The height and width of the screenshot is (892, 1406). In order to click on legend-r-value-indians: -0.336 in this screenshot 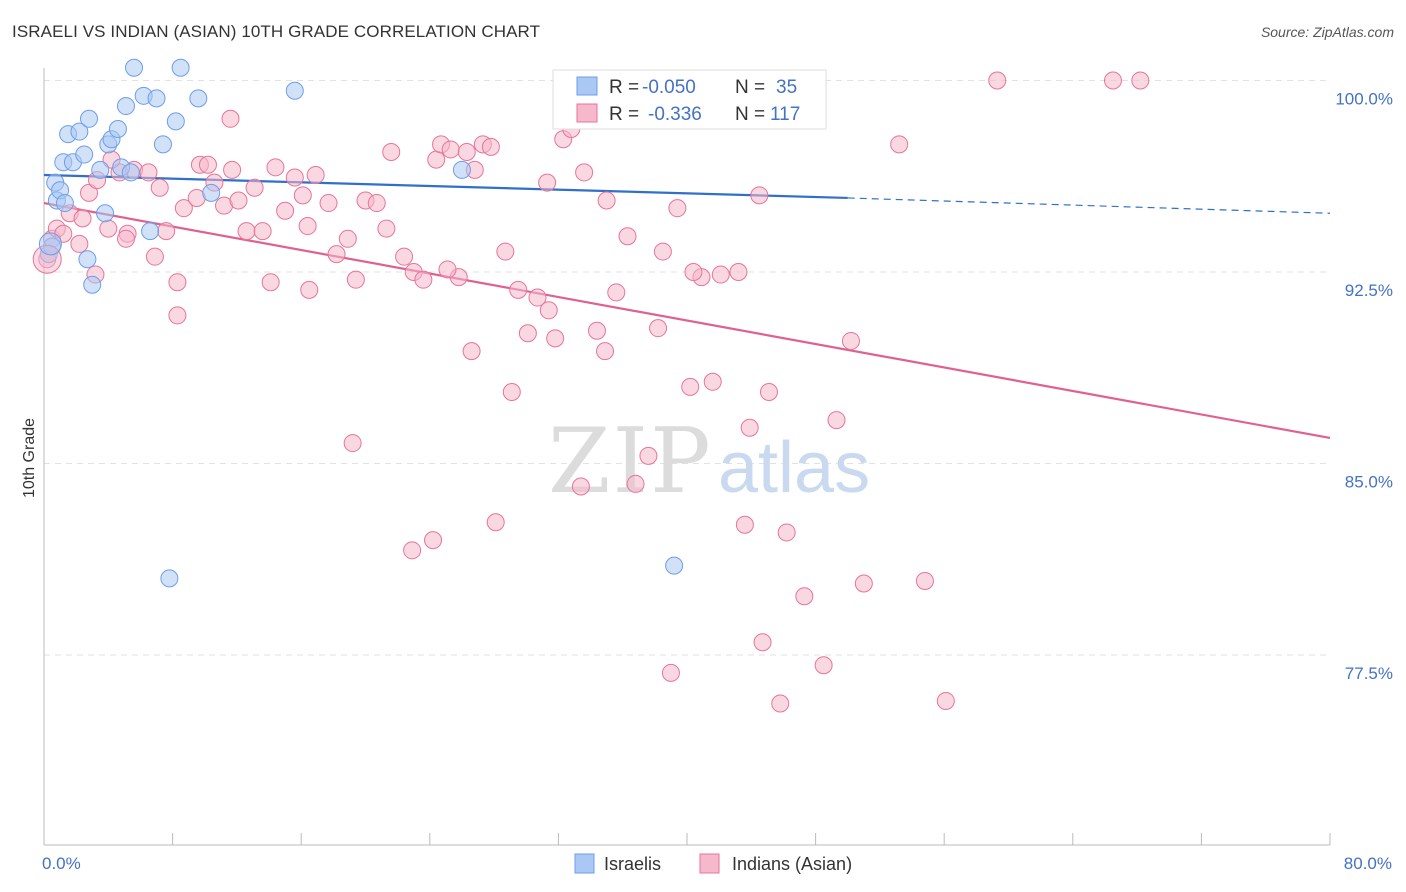, I will do `click(675, 114)`.